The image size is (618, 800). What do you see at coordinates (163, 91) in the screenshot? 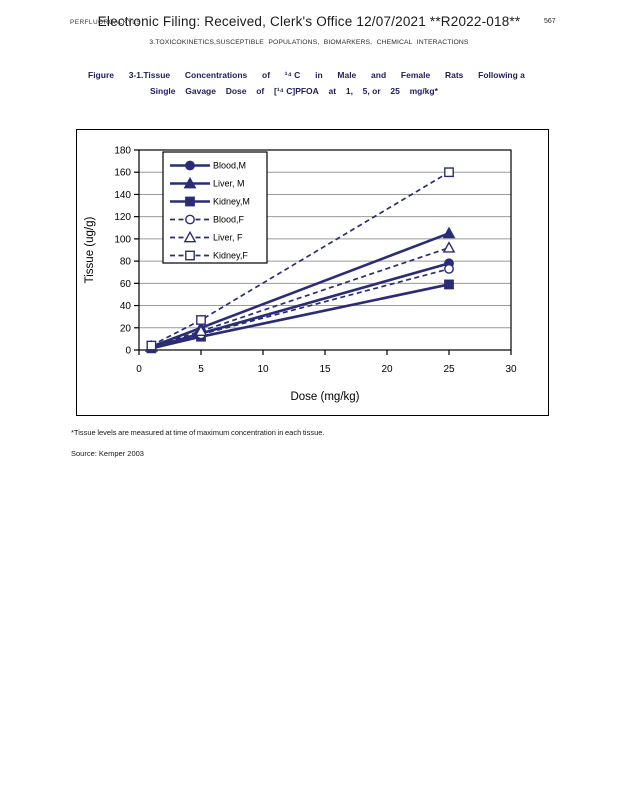
I see `caption-word: Single` at bounding box center [163, 91].